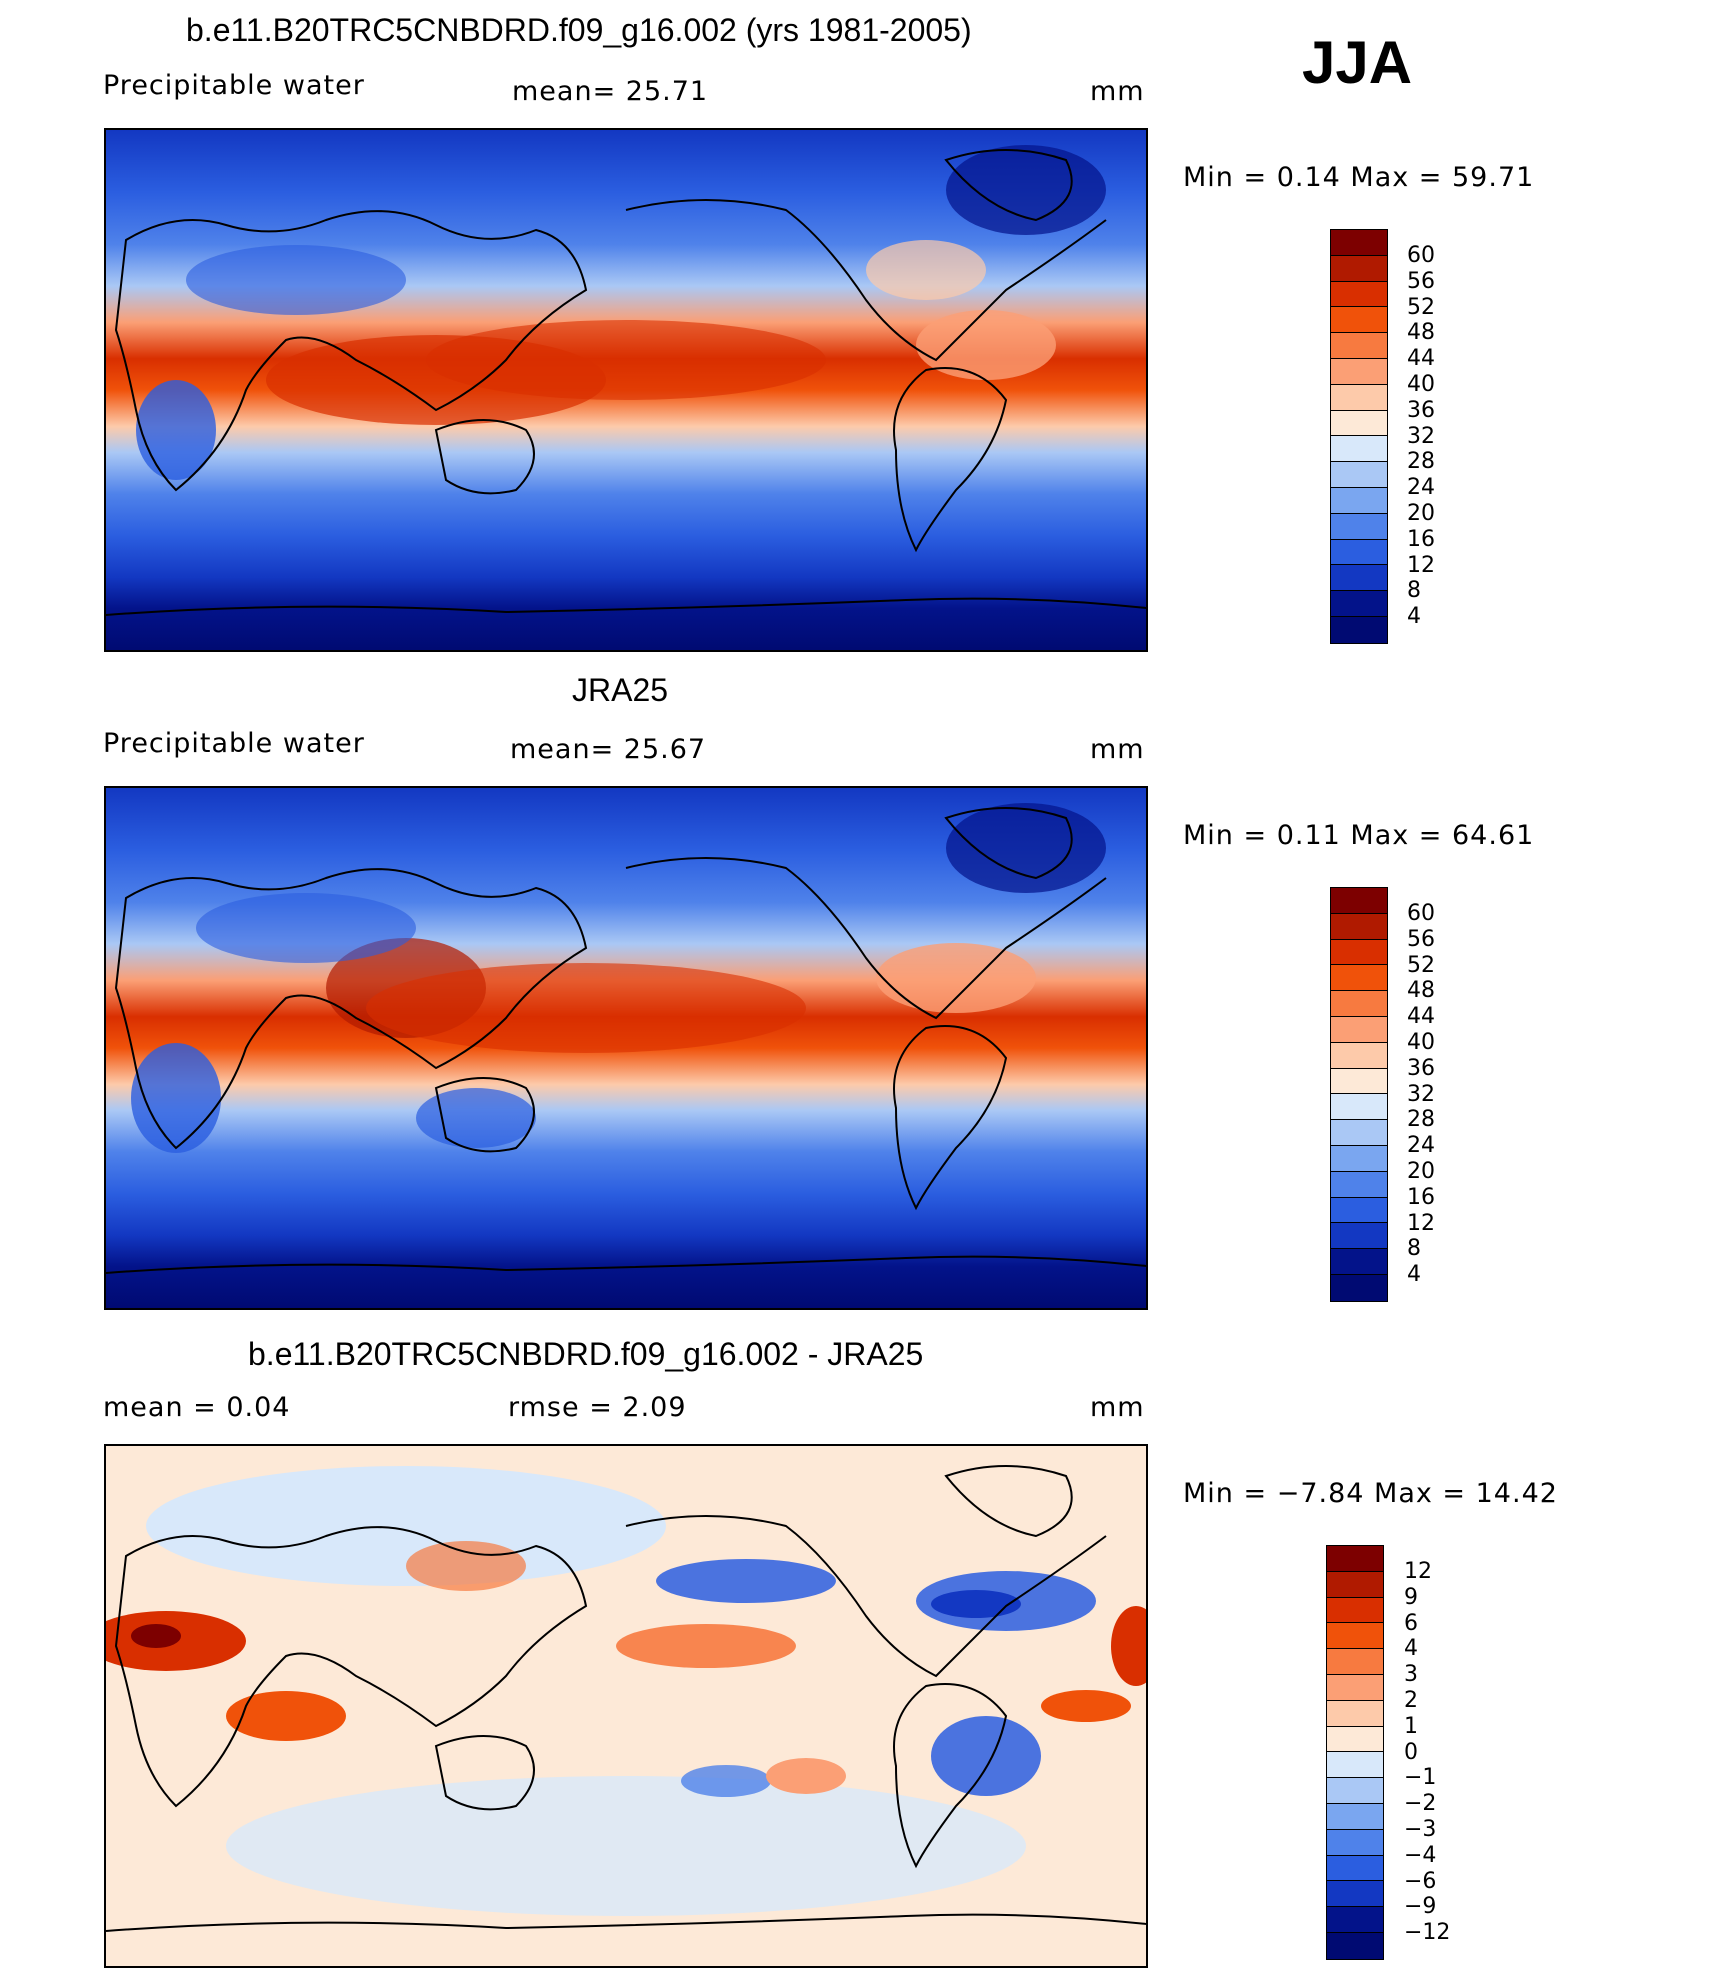 This screenshot has width=1710, height=1986. I want to click on colorbar-tick-label: 3, so click(1411, 1675).